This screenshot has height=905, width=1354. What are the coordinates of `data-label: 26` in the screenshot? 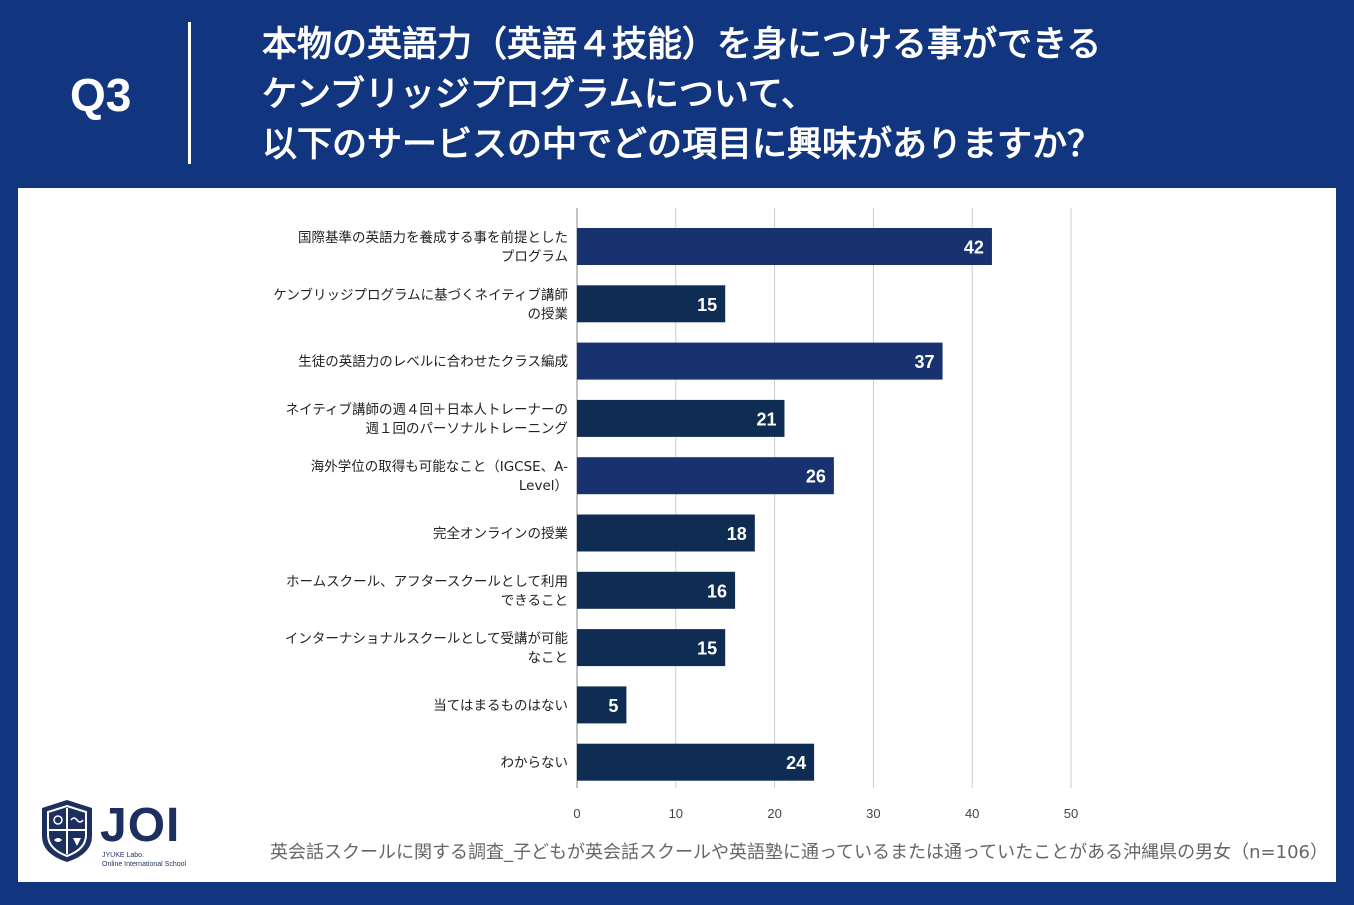 It's located at (816, 477).